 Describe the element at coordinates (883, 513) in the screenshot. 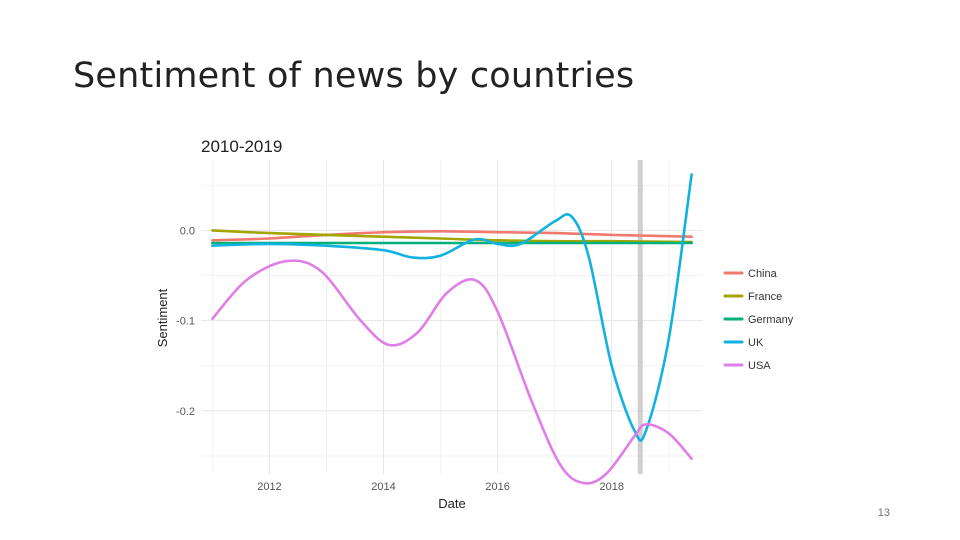

I see `page-number: 13` at that location.